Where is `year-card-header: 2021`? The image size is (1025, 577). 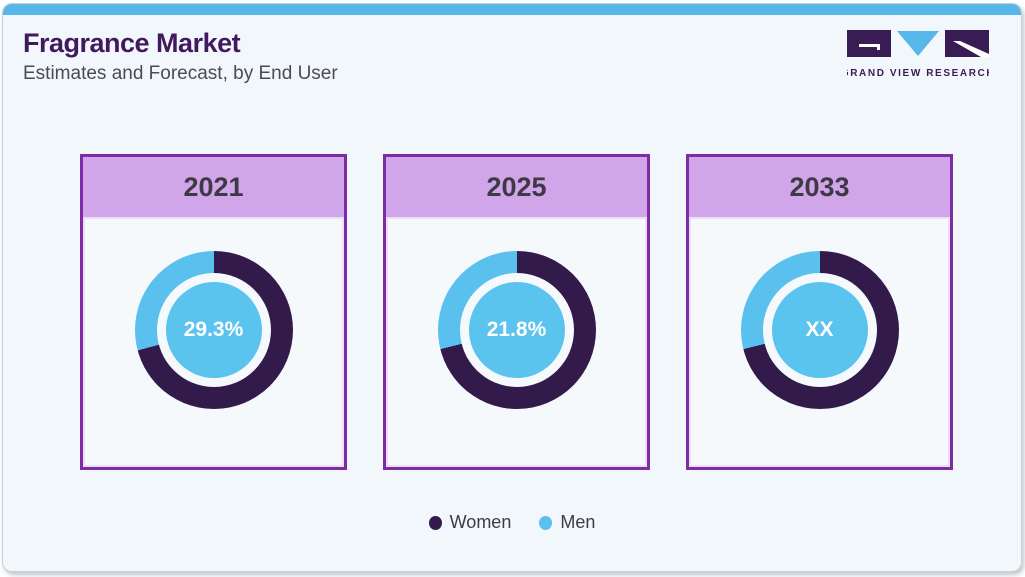 year-card-header: 2021 is located at coordinates (213, 188).